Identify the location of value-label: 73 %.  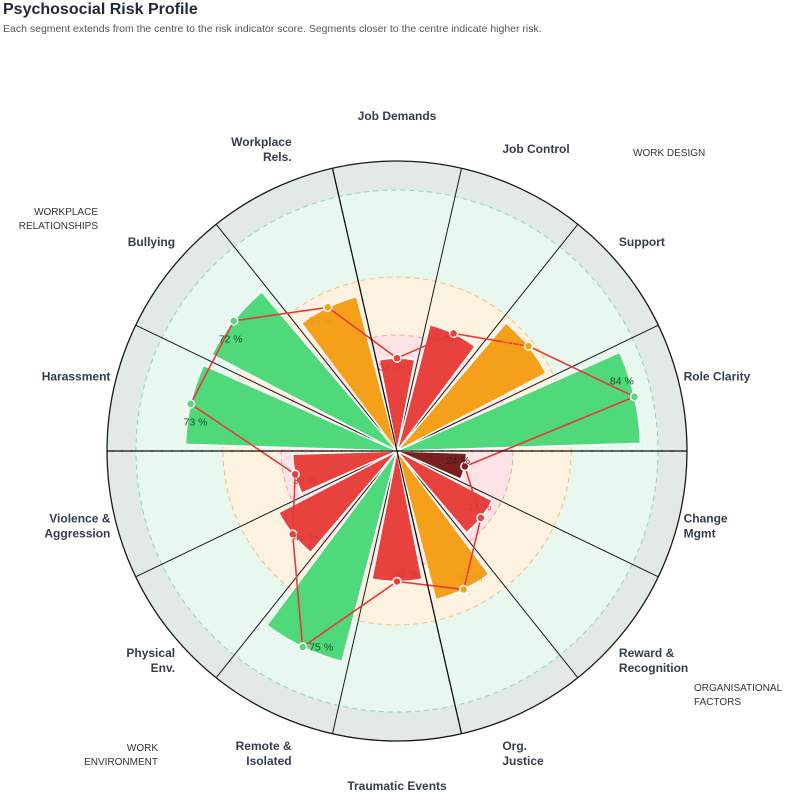
(195, 422).